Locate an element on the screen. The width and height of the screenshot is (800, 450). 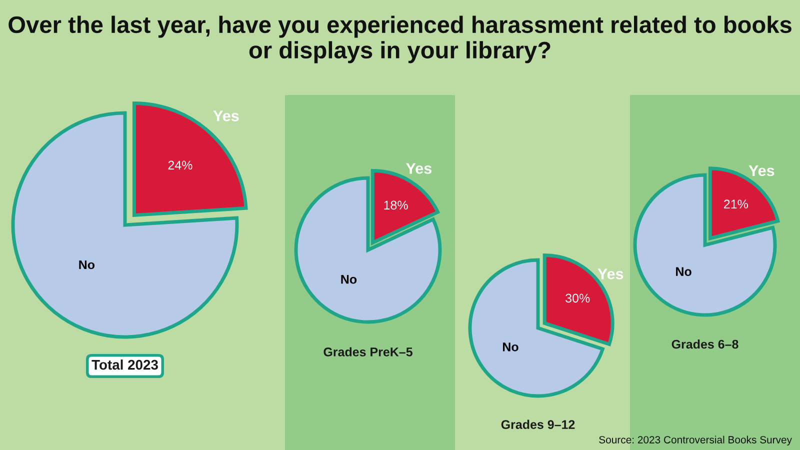
data-label: 30% is located at coordinates (578, 298).